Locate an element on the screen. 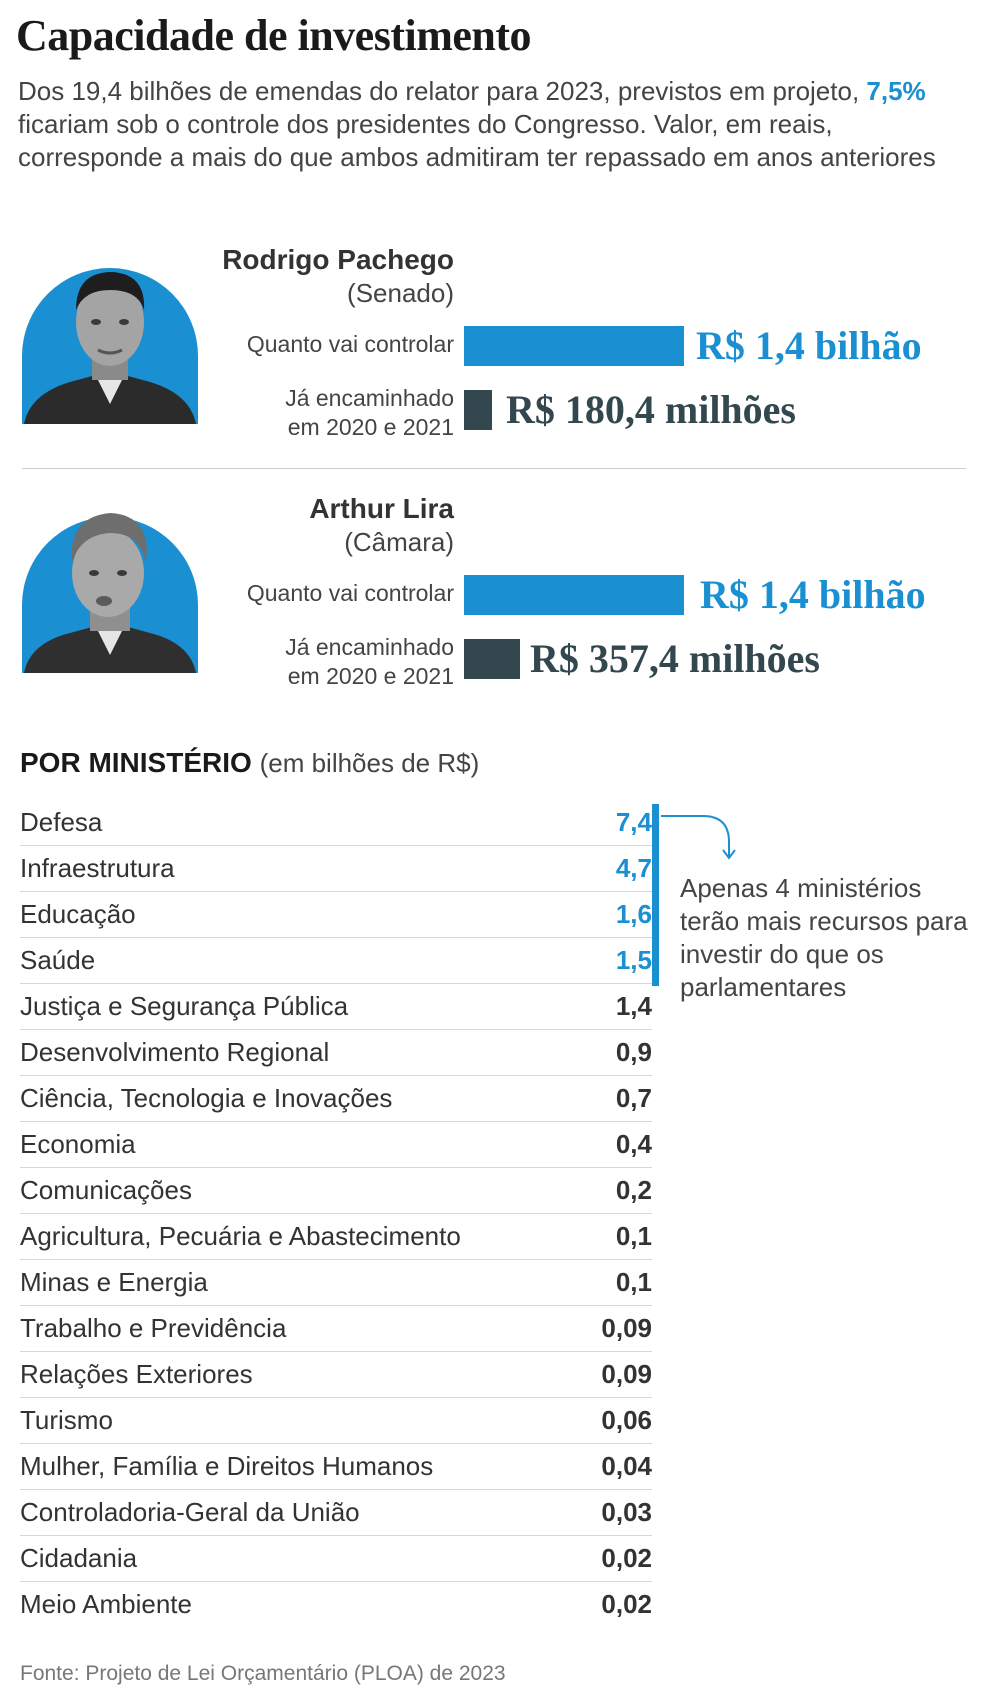 This screenshot has width=984, height=1693. table-row: Infraestrutura 4,7 is located at coordinates (336, 869).